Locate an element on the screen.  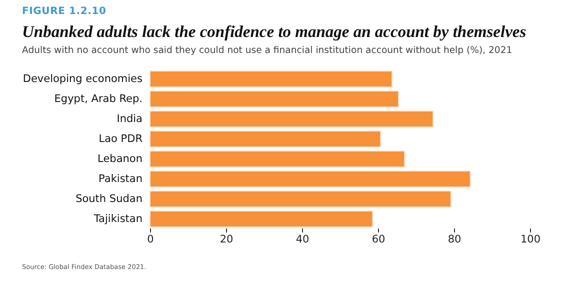
y-tick-label: Tajikistan is located at coordinates (117, 219).